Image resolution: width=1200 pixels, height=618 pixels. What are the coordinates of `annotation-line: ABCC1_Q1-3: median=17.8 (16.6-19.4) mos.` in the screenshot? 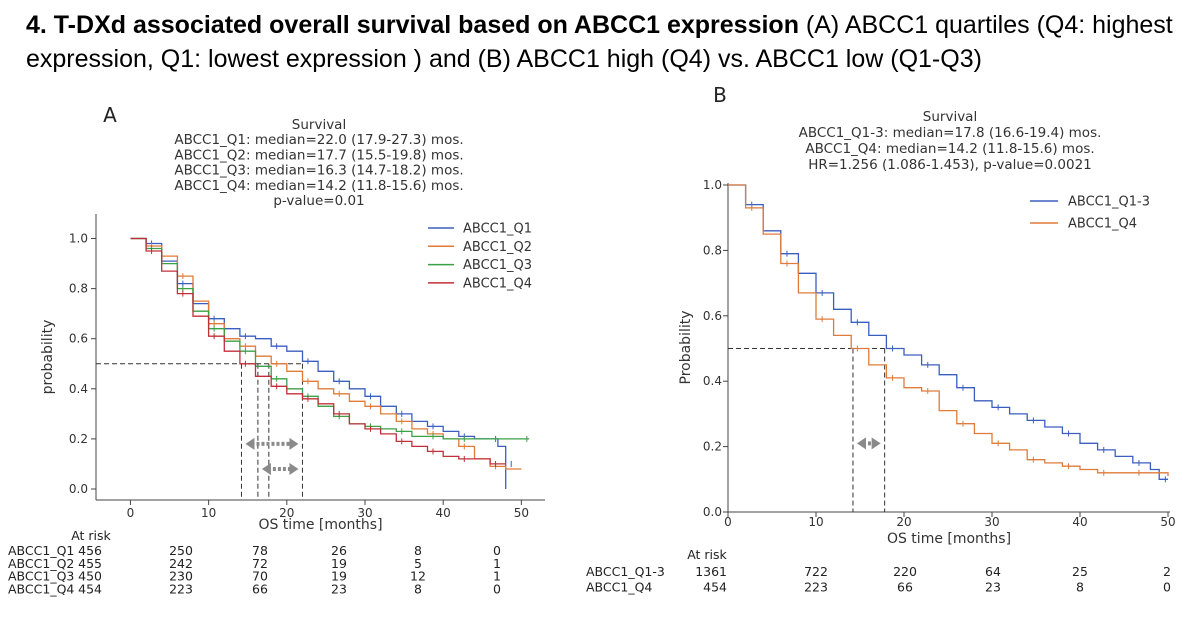 It's located at (950, 133).